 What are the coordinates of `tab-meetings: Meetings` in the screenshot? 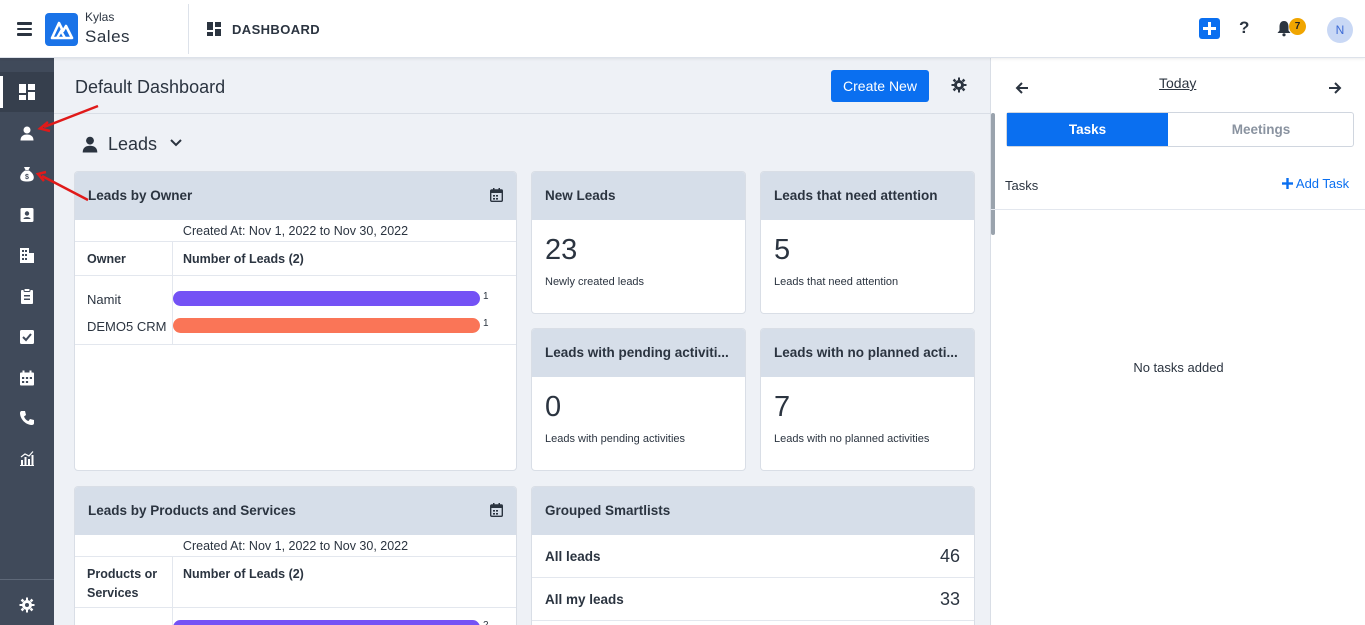 It's located at (1261, 129).